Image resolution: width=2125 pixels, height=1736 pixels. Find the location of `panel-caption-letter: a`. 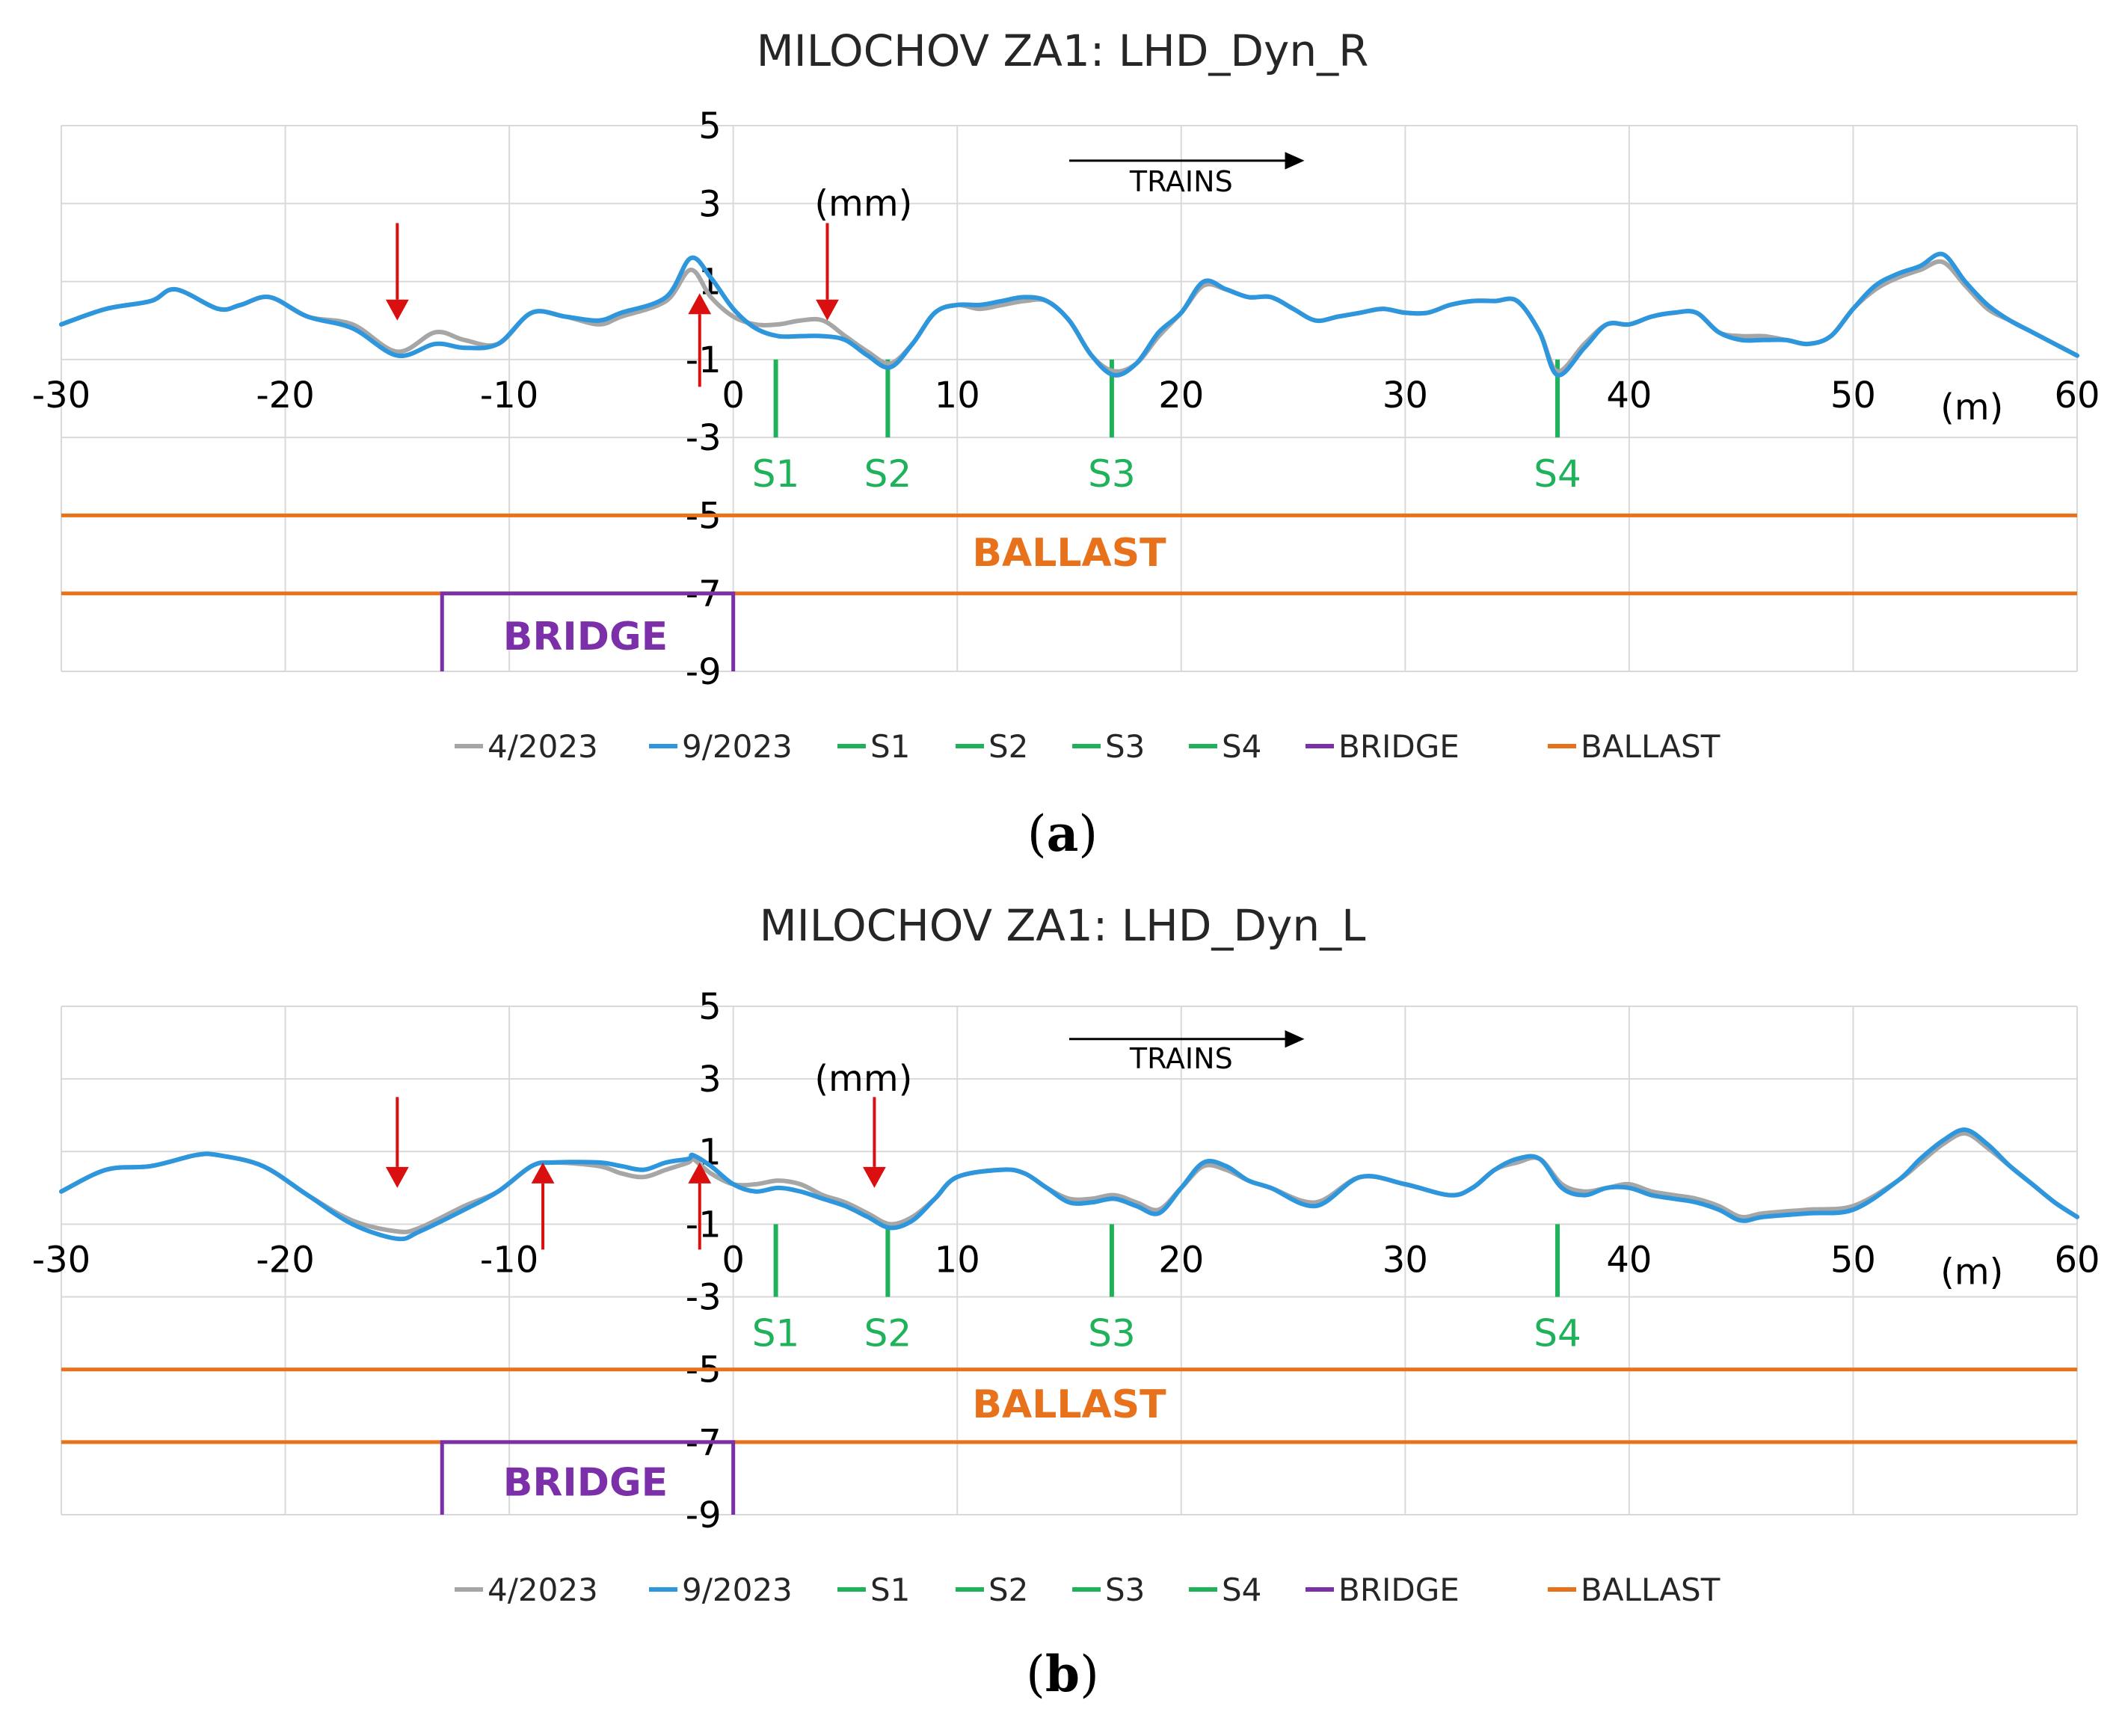

panel-caption-letter: a is located at coordinates (1063, 833).